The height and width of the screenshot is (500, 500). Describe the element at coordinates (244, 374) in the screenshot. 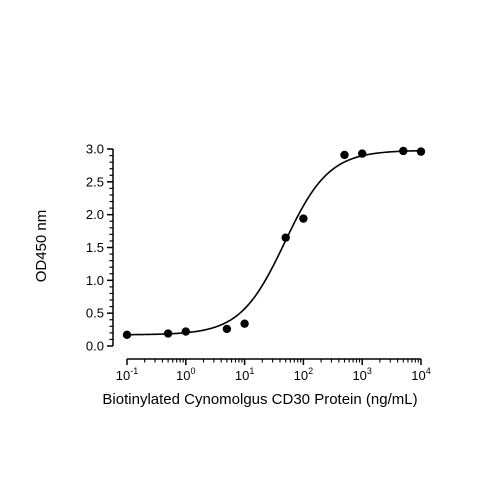

I see `x-tick-label: 10¹` at that location.